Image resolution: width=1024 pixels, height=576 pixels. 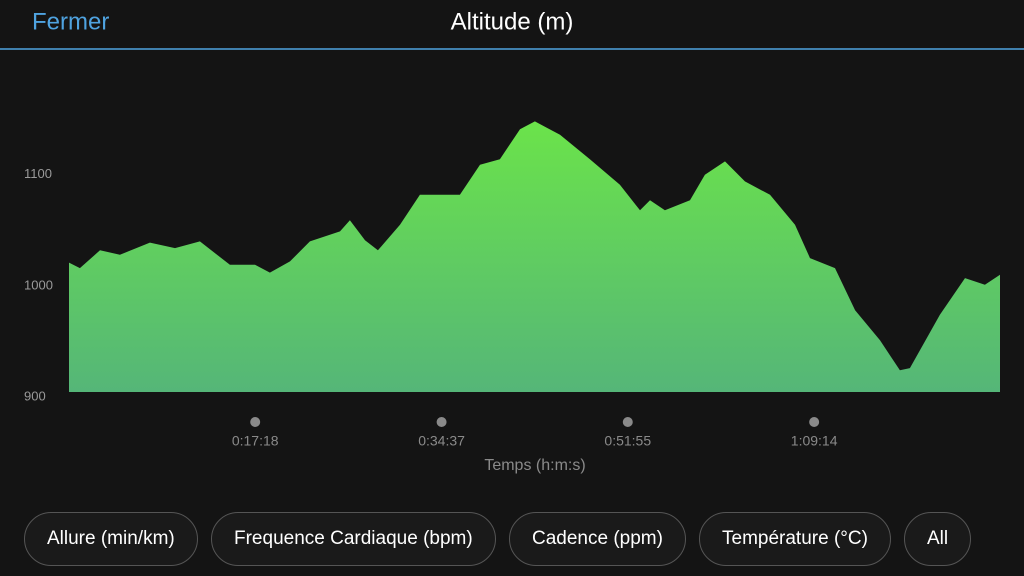 What do you see at coordinates (597, 539) in the screenshot?
I see `metric-button: Cadence (ppm)` at bounding box center [597, 539].